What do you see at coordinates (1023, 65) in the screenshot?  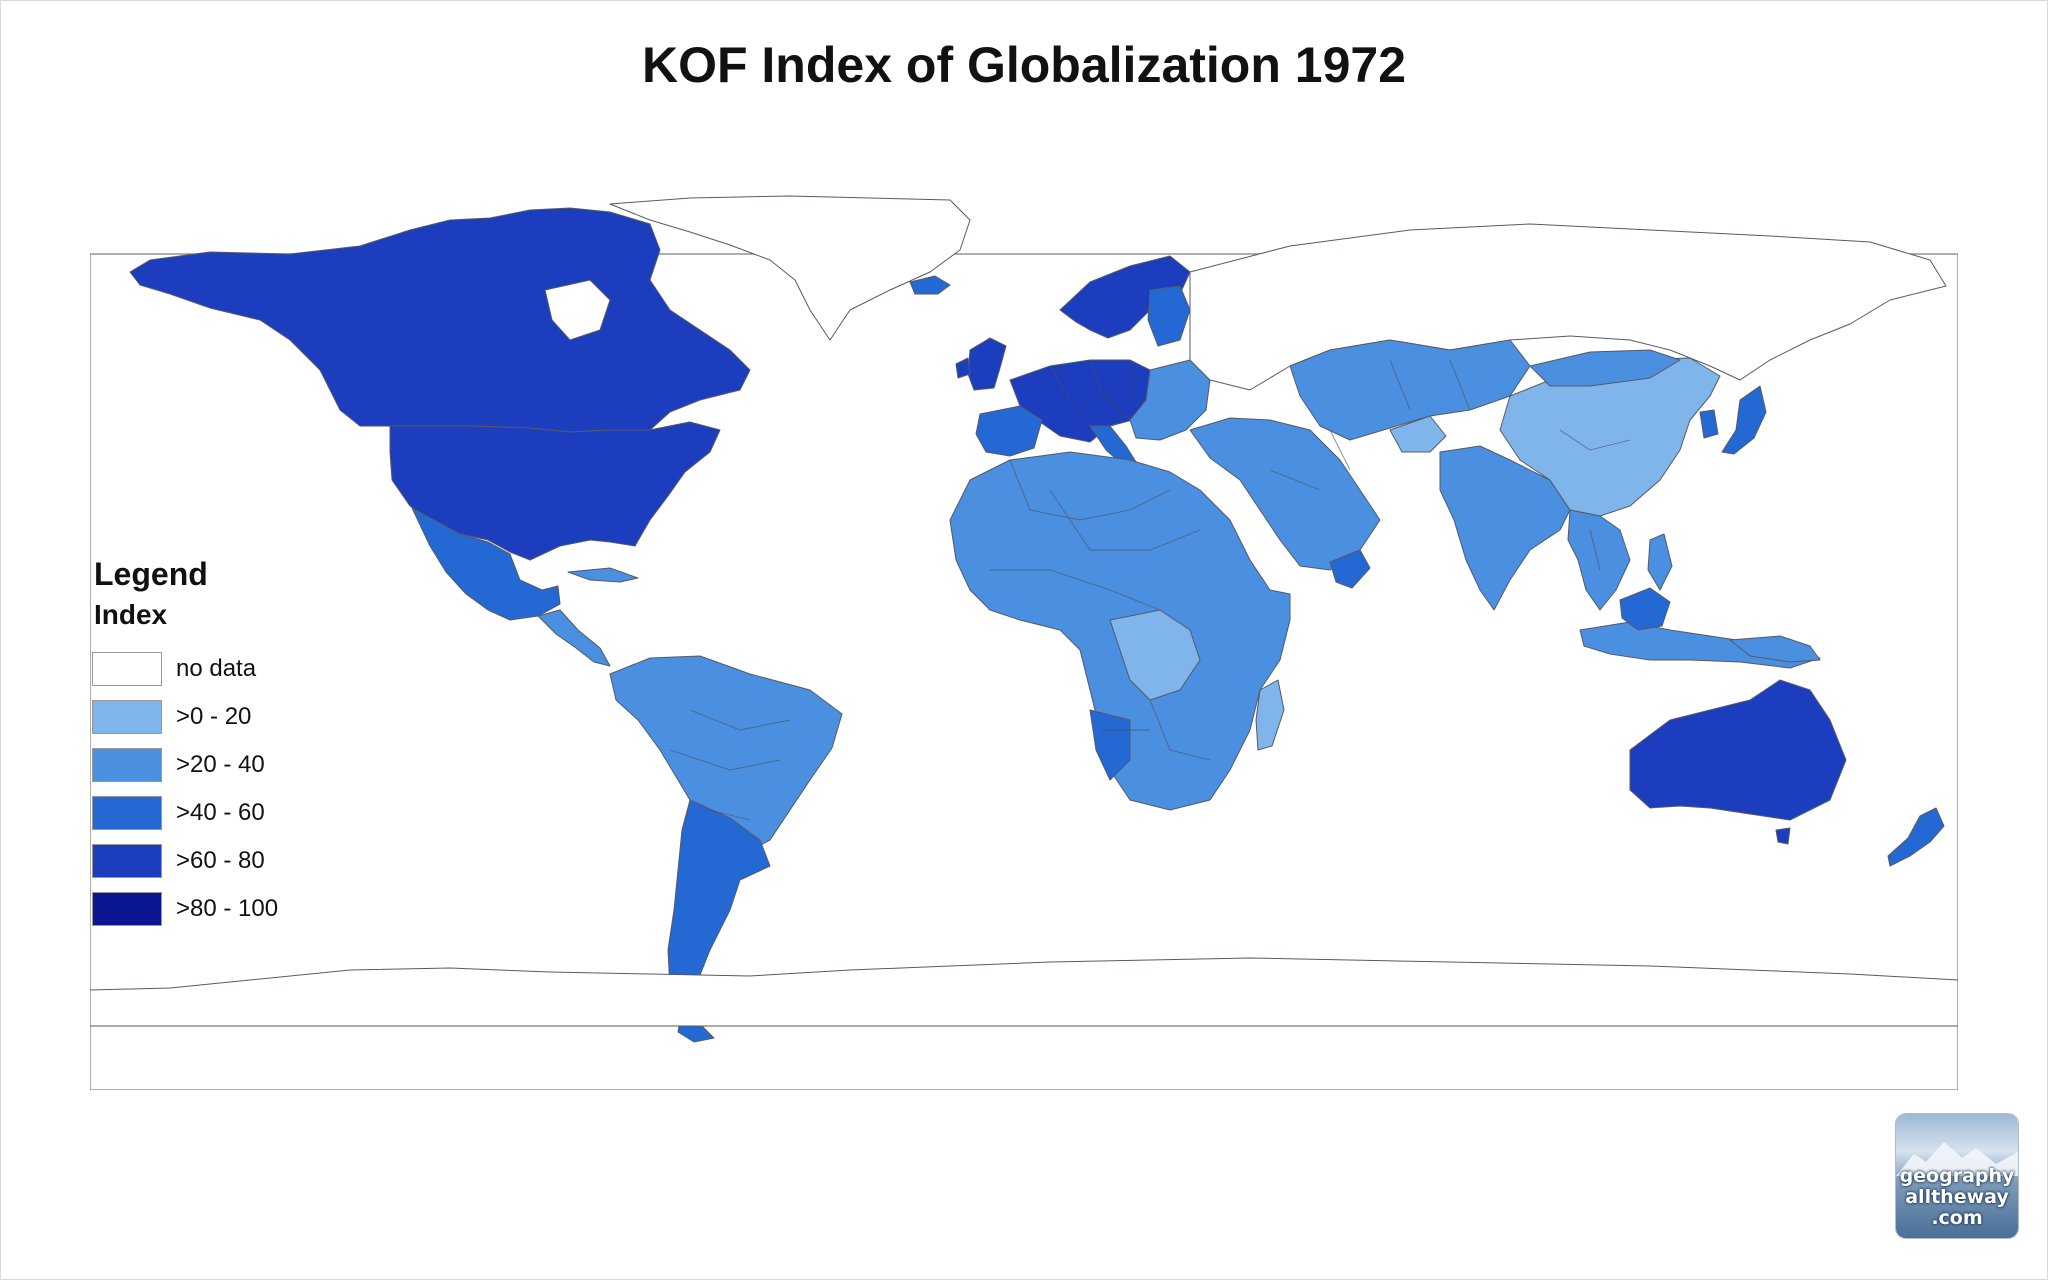 I see `map-title: KOF Index of Globalization 1972` at bounding box center [1023, 65].